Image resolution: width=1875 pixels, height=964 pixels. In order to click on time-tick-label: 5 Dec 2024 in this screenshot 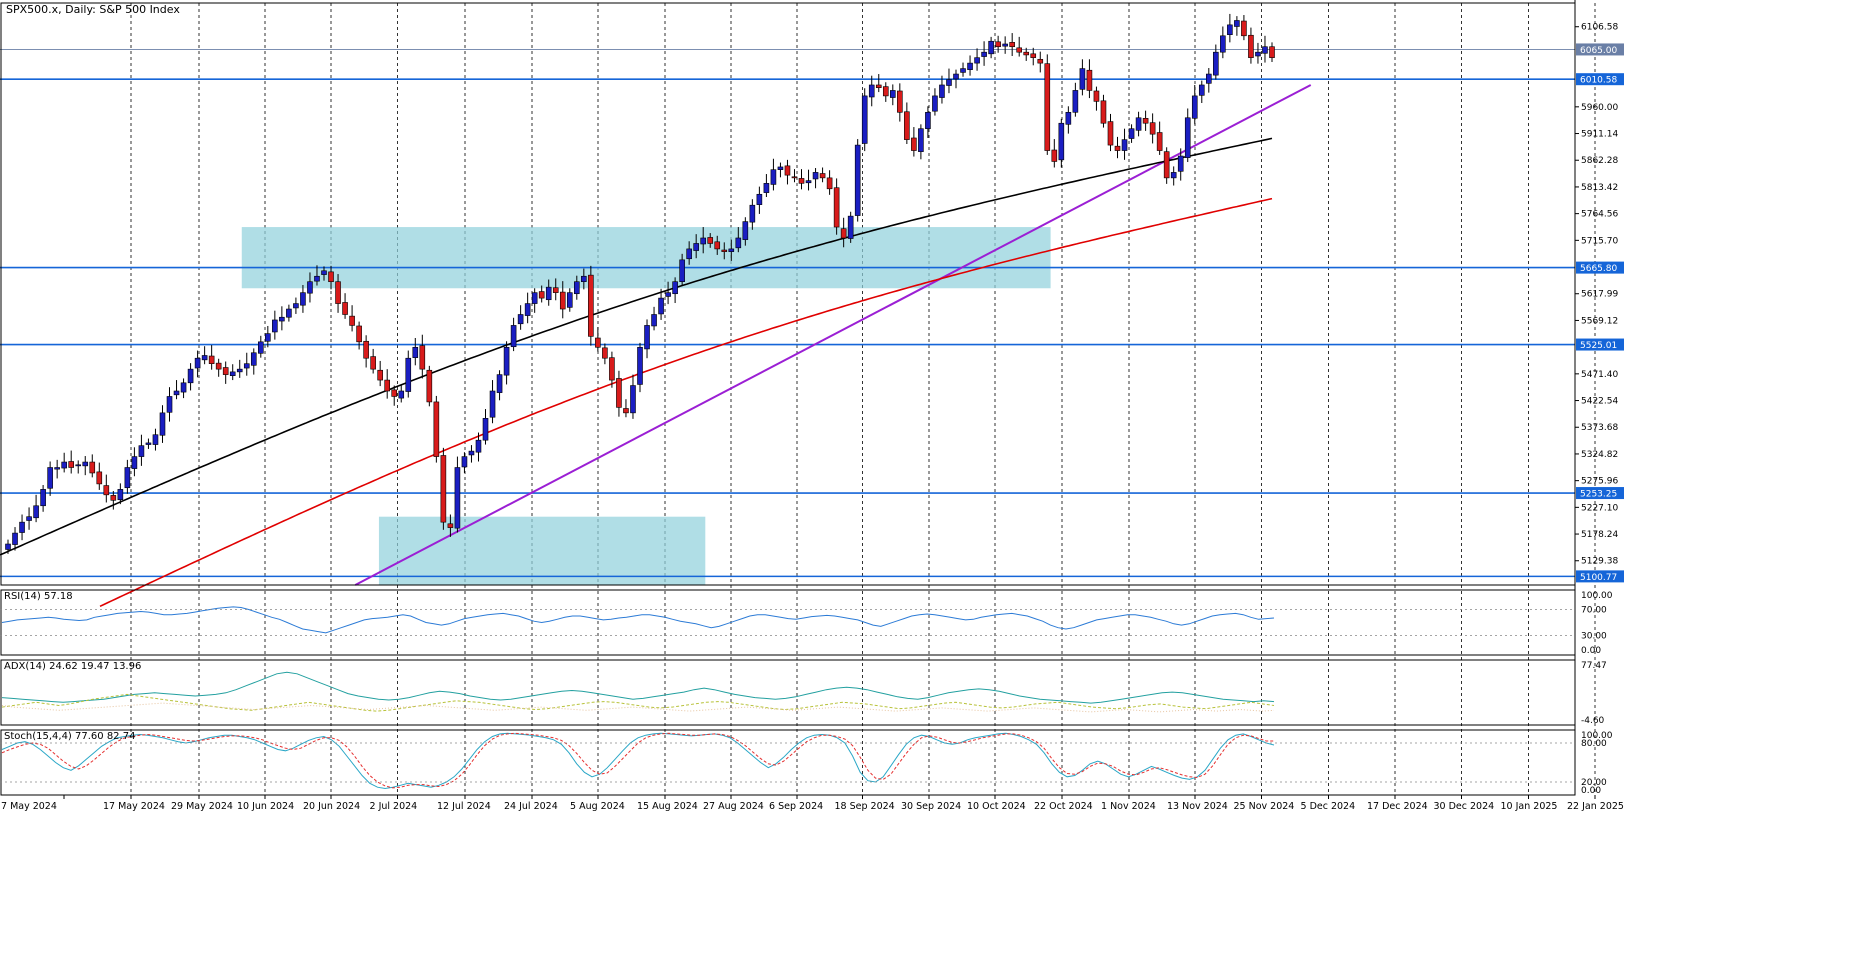, I will do `click(1328, 806)`.